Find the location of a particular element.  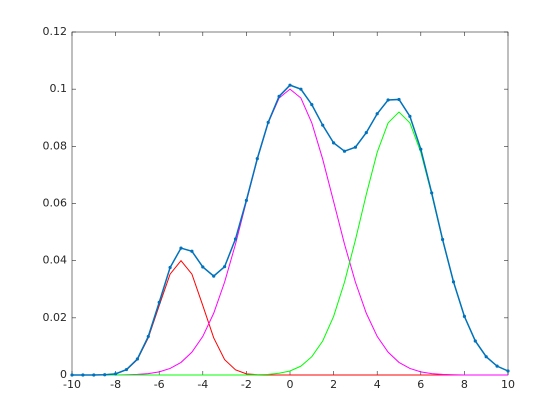

x-tick-label: -2 is located at coordinates (246, 384).